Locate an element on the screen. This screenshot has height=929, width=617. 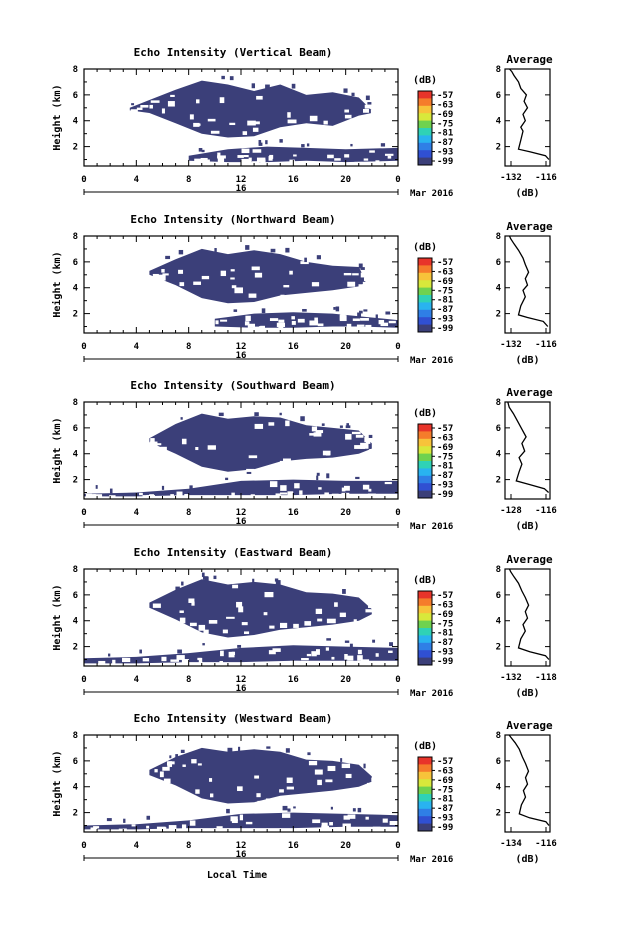
y-tick-label: 6 is located at coordinates (75, 762).